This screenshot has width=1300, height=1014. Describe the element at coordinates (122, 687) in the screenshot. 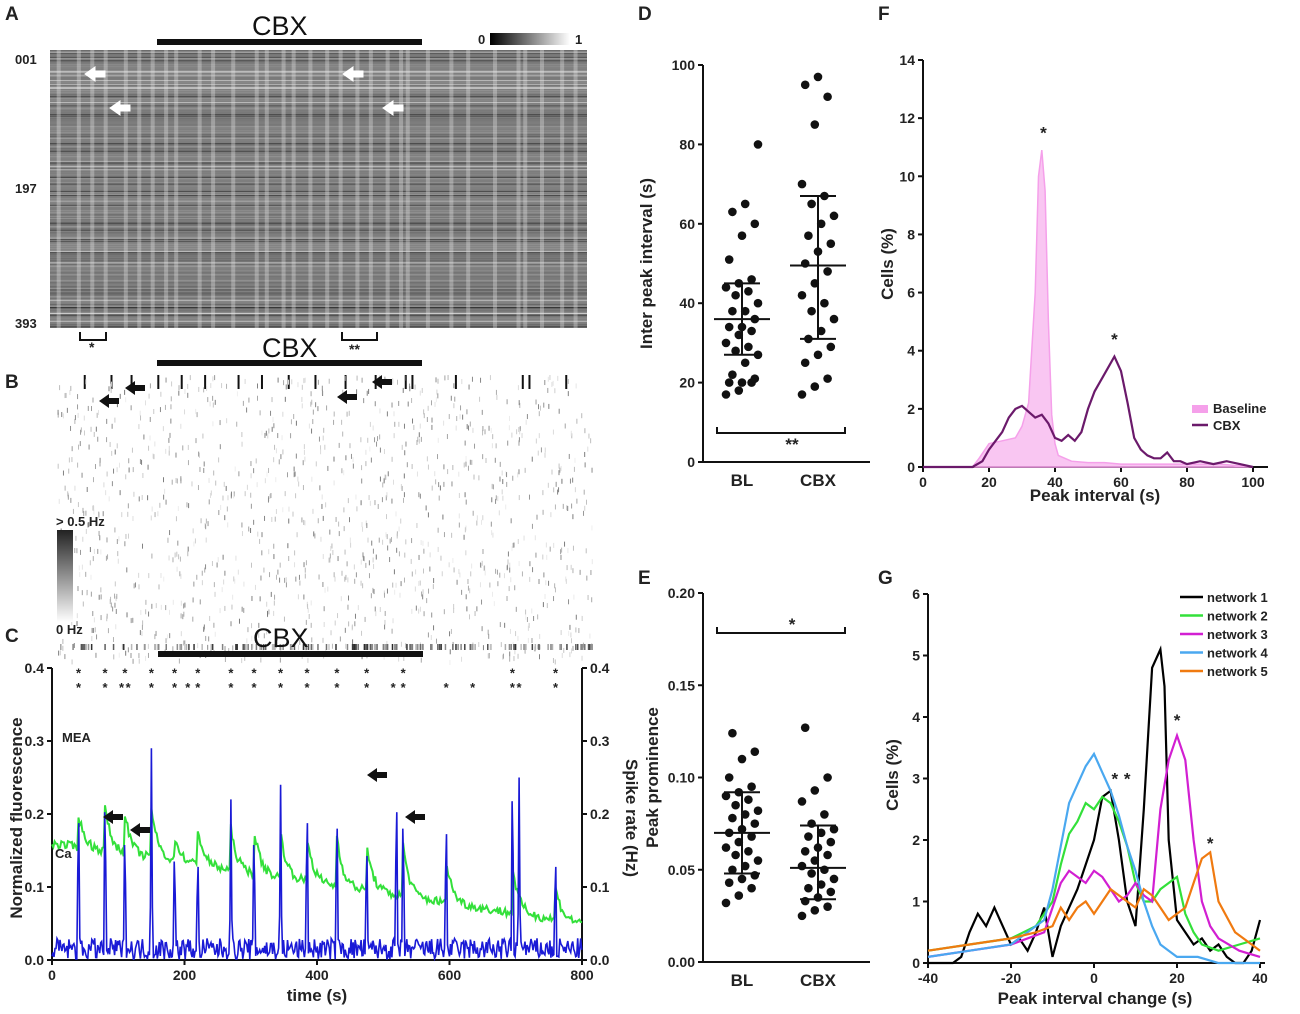

I see `mea-peak-star: *` at that location.